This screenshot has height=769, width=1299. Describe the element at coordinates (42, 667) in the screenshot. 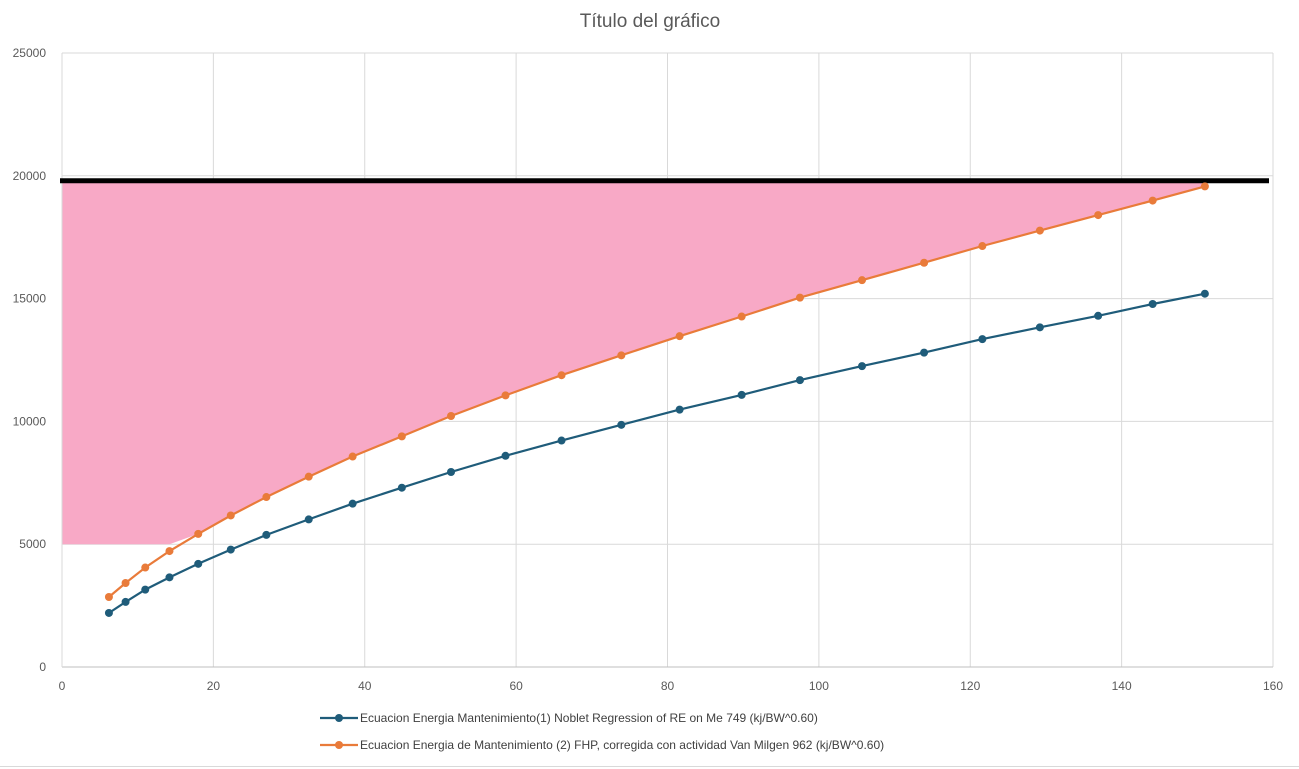

I see `y-tick-label: 0` at that location.